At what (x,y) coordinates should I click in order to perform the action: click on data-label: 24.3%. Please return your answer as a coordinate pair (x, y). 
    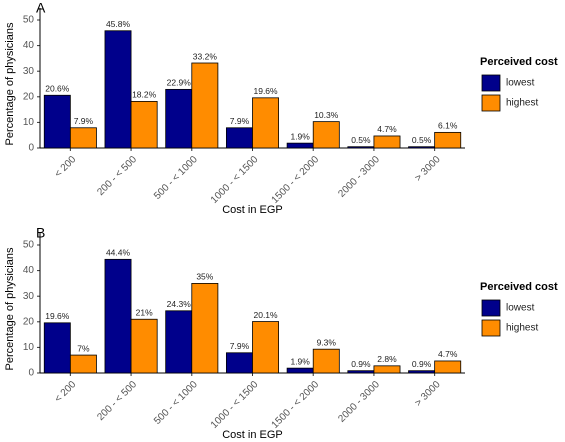
    Looking at the image, I should click on (179, 304).